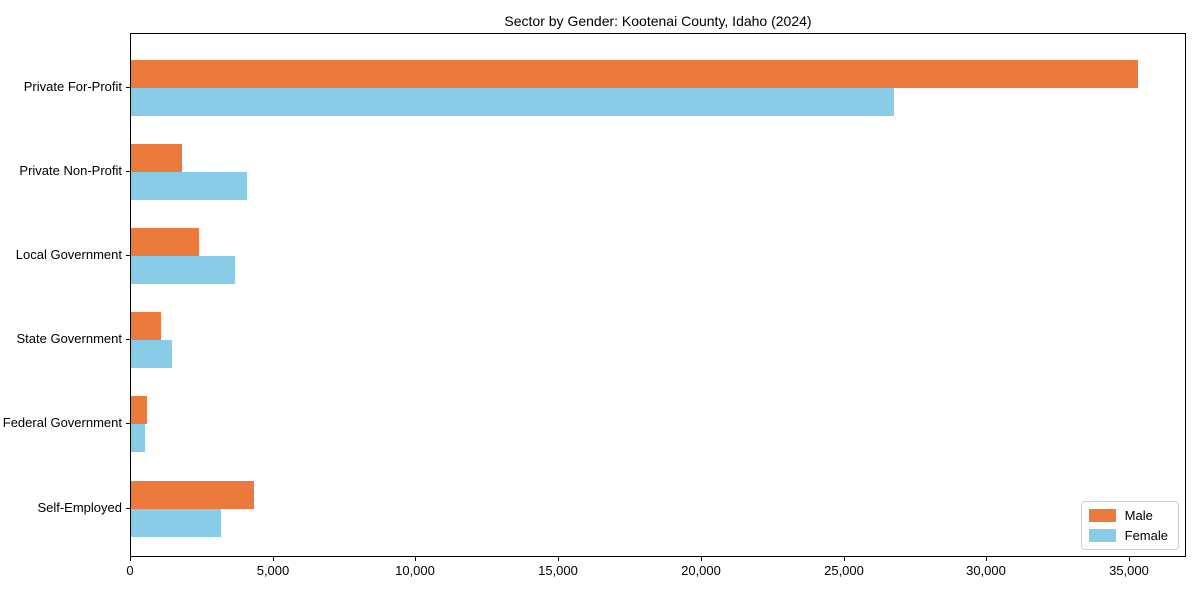 This screenshot has width=1200, height=600. Describe the element at coordinates (130, 570) in the screenshot. I see `x-tick-label-0: 0` at that location.